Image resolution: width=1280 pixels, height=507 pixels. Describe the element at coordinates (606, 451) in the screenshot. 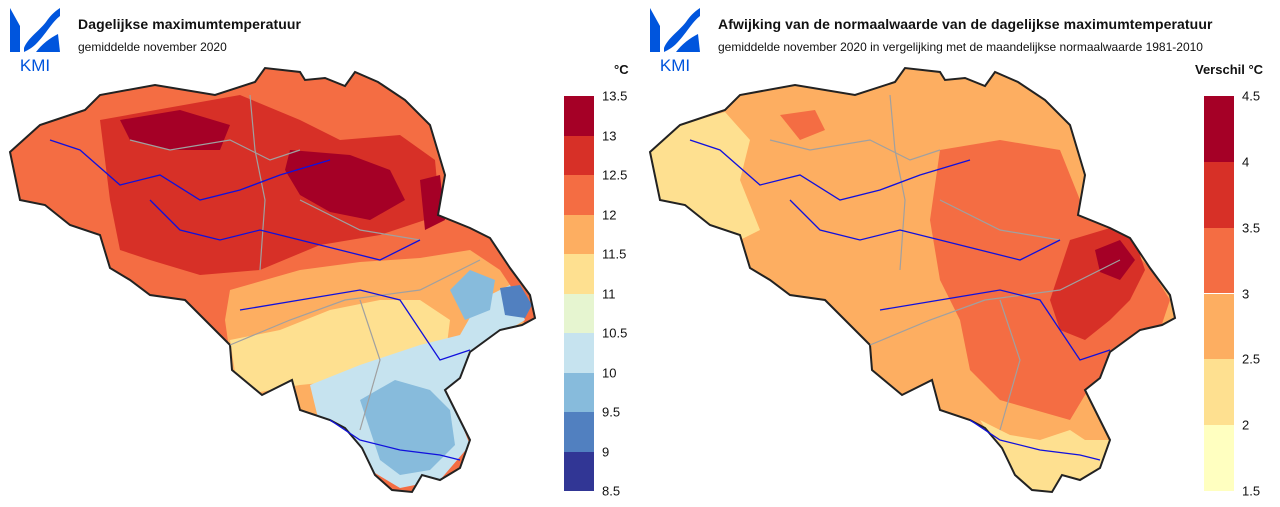

I see `legend-tick-label: 9` at that location.